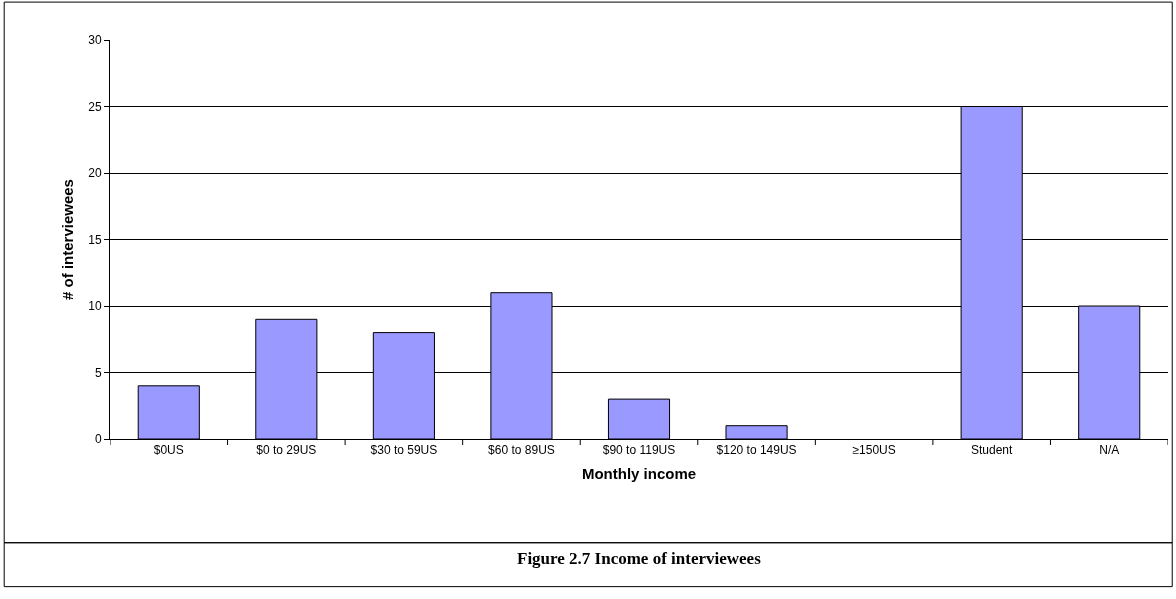 The width and height of the screenshot is (1176, 599). Describe the element at coordinates (95, 306) in the screenshot. I see `y-tick-label: 10` at that location.